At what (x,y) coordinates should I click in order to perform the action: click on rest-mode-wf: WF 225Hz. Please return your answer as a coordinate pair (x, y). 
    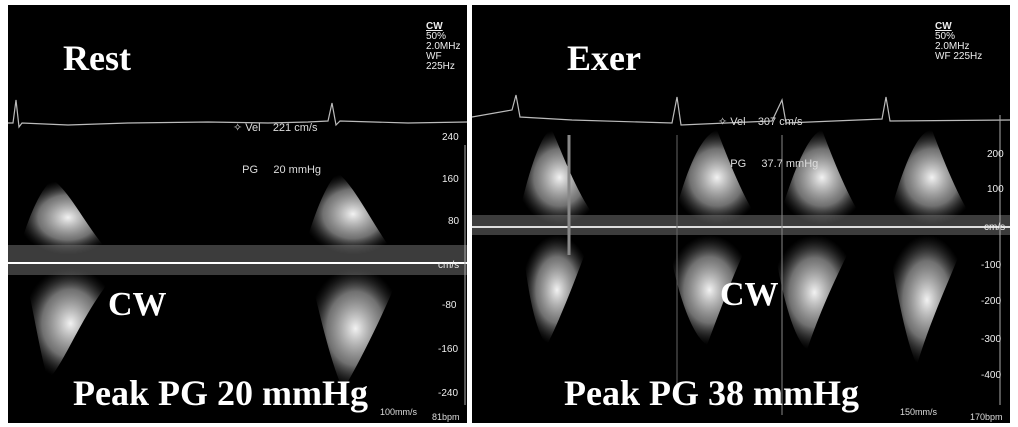
    Looking at the image, I should click on (440, 61).